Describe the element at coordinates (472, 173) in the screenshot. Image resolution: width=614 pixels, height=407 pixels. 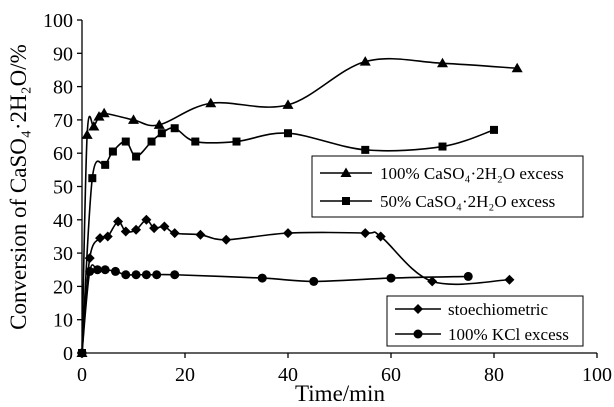
I see `legend-label-series-0: 100% CaSO₄·2H₂O excess` at that location.